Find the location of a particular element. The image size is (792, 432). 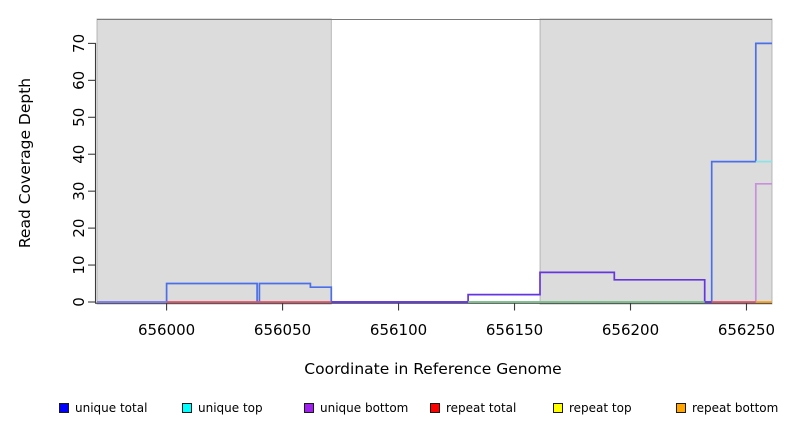

y-axis-title: Read Coverage Depth is located at coordinates (25, 163).